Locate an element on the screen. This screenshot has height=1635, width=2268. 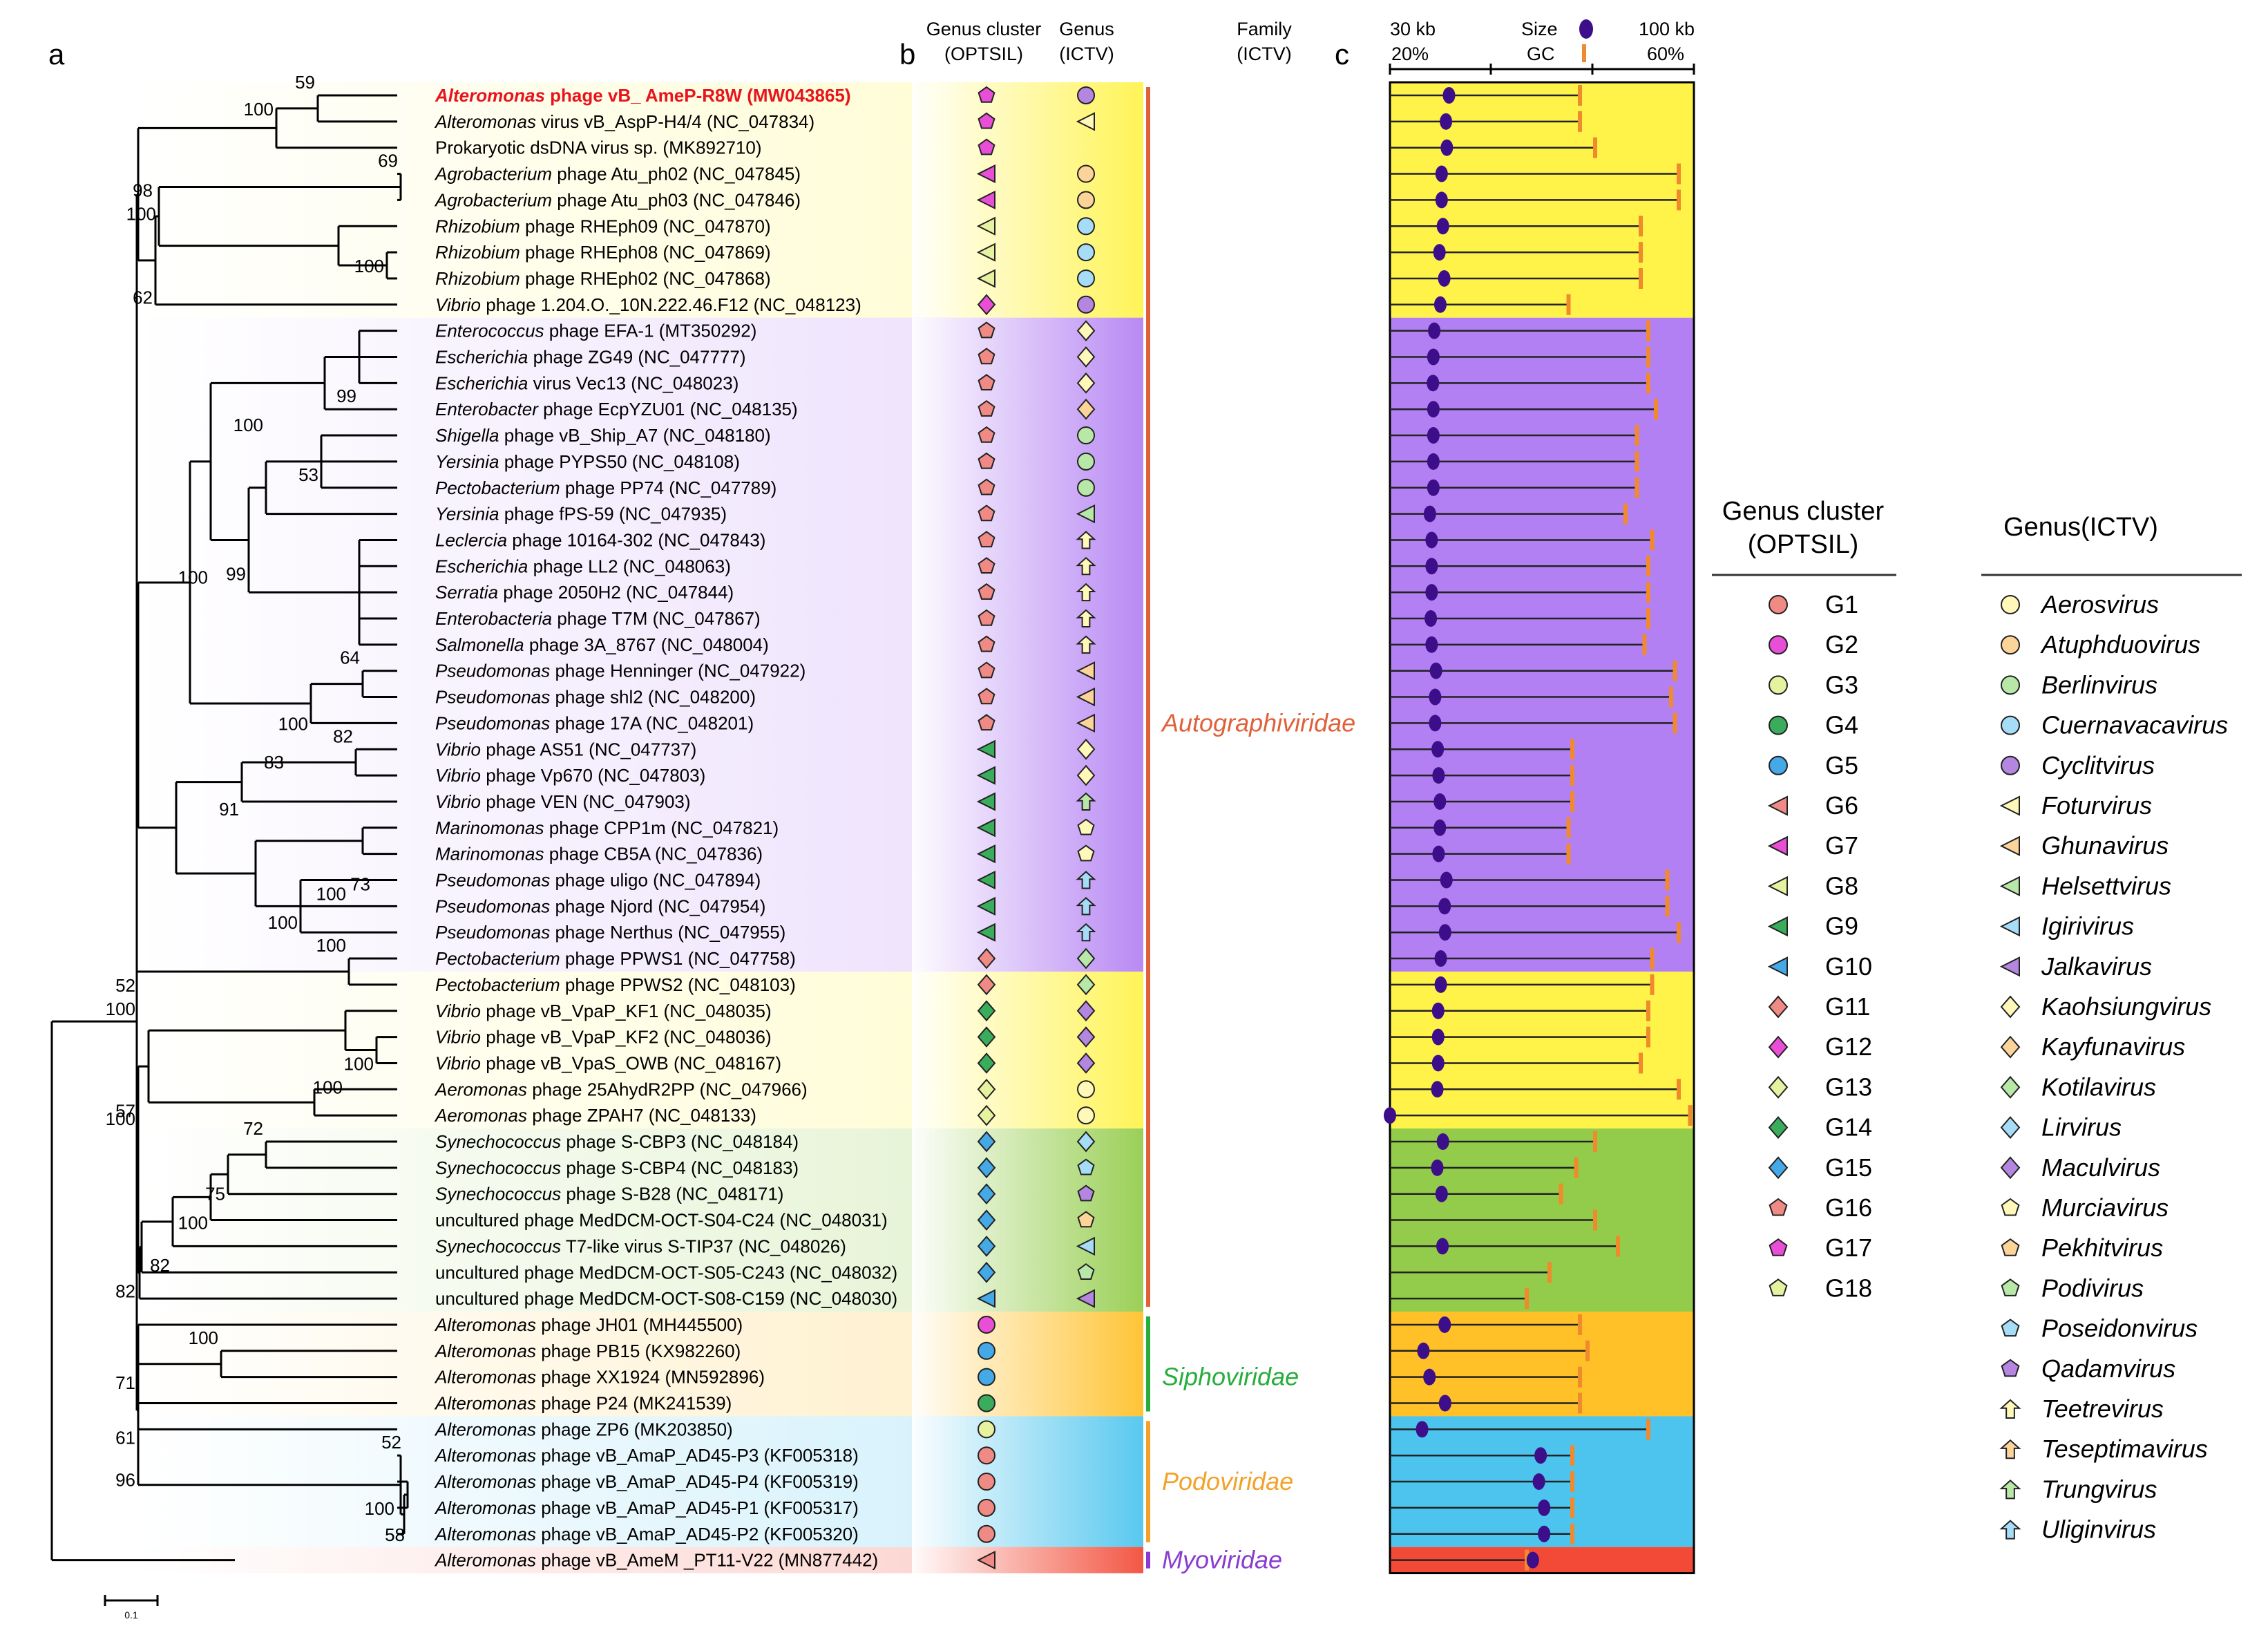
taxon-label-10: Escherichia phage ZG49 (NC_047777) is located at coordinates (590, 357).